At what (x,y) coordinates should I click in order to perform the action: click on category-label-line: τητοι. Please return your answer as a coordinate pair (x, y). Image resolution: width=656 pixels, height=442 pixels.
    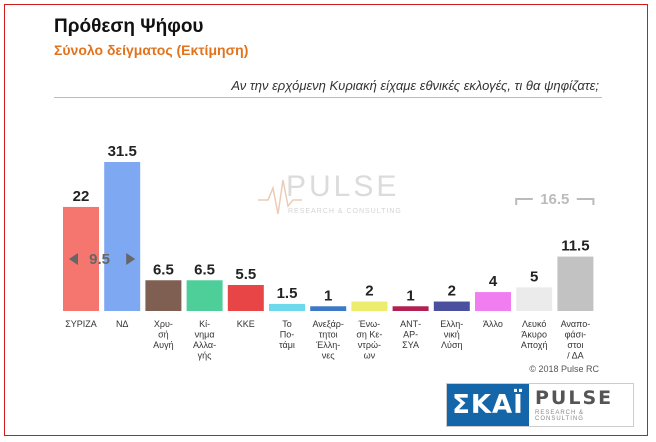
    Looking at the image, I should click on (328, 335).